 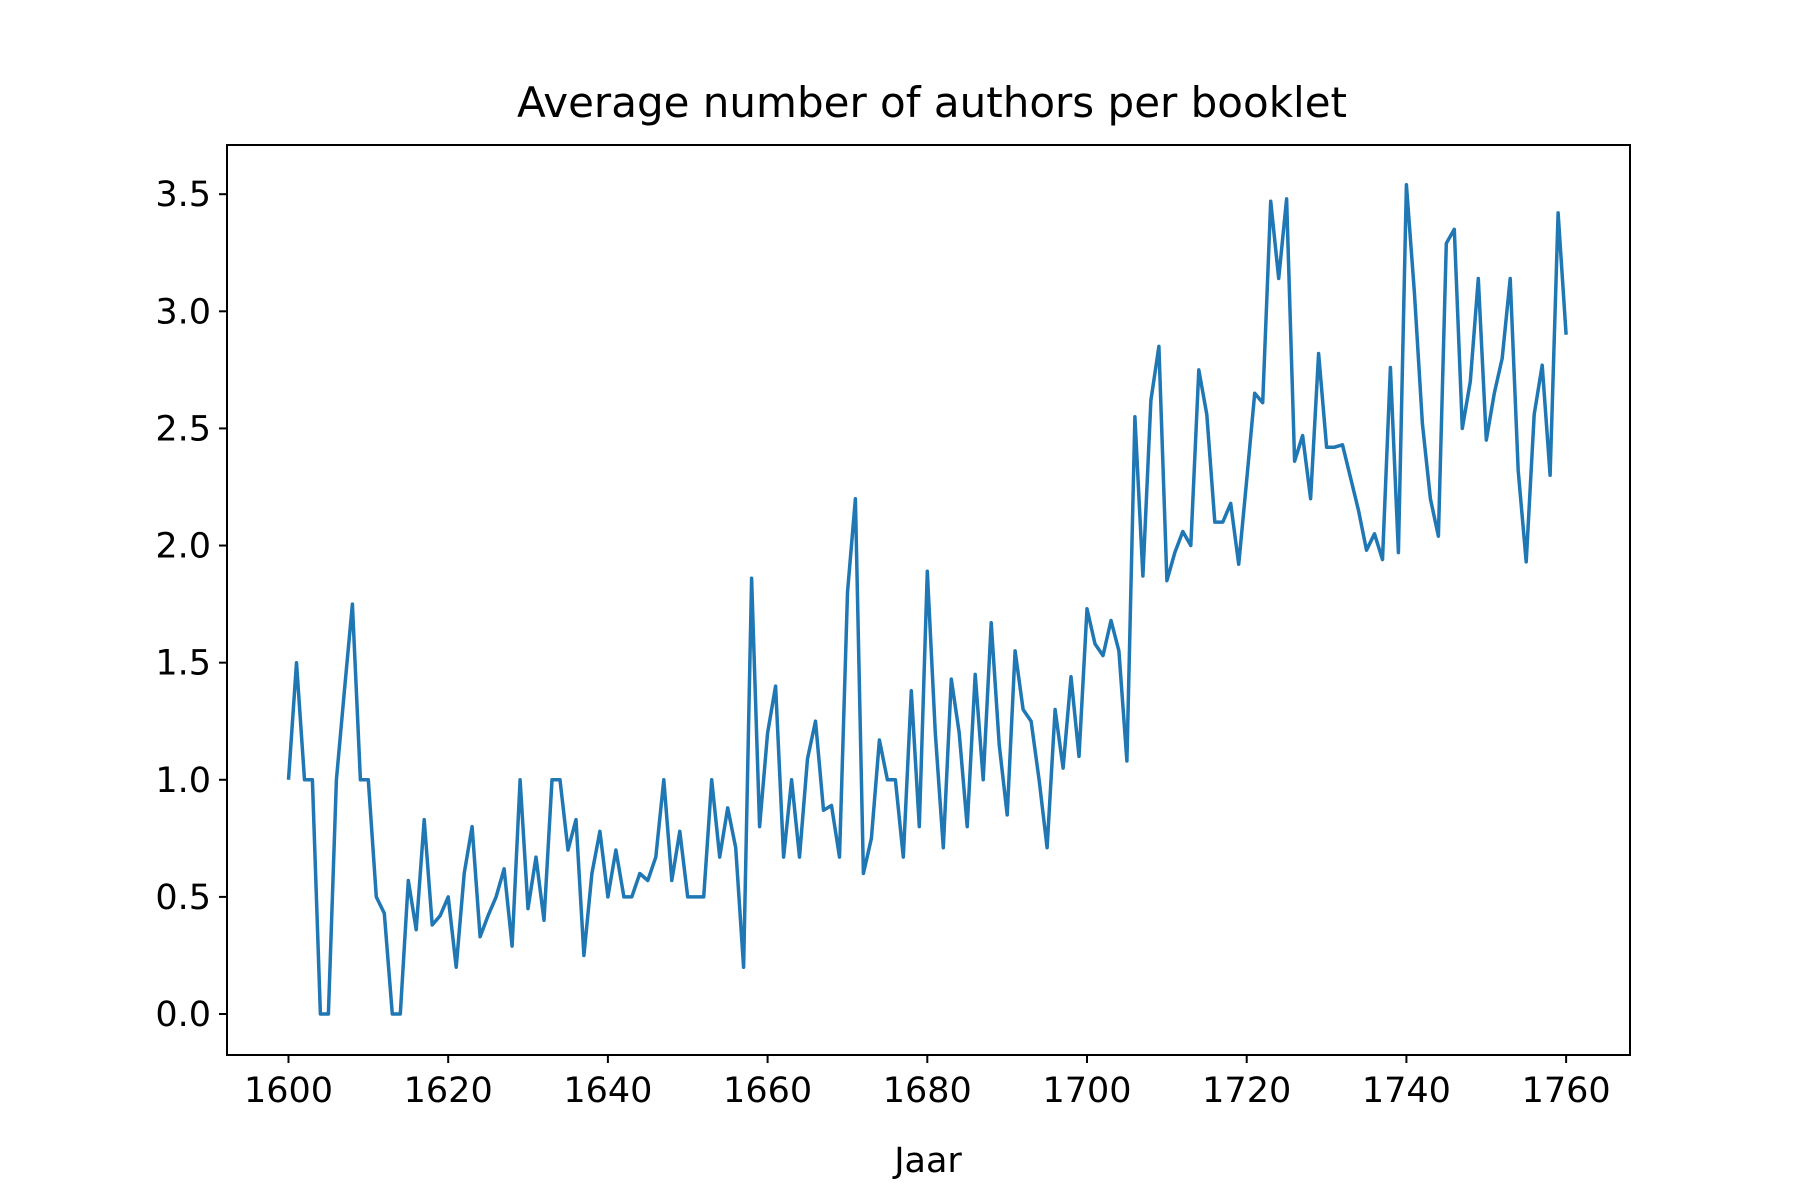 I want to click on x-tick-label: 1640, so click(x=607, y=1091).